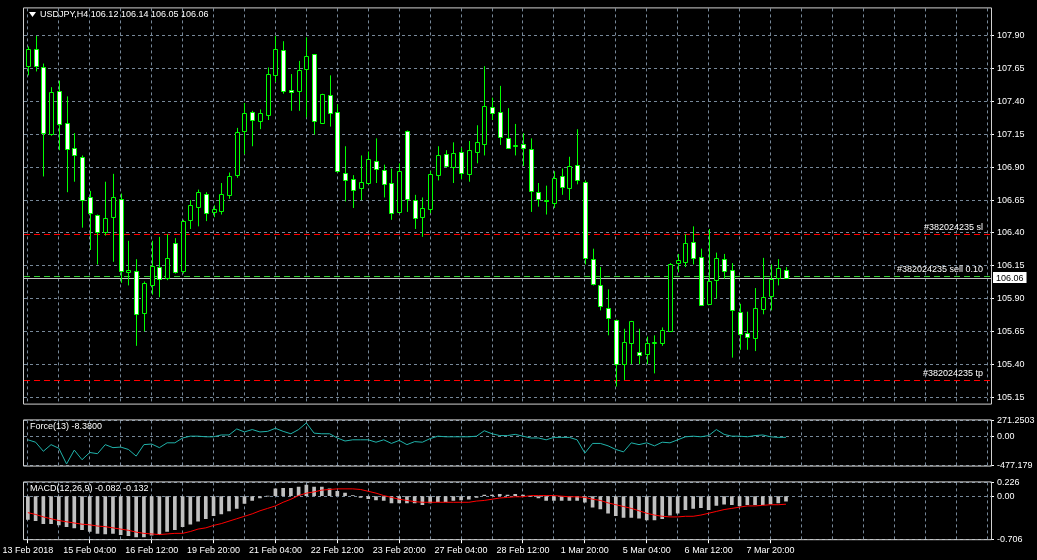  Describe the element at coordinates (1011, 330) in the screenshot. I see `y-tick-label: 105.65` at that location.